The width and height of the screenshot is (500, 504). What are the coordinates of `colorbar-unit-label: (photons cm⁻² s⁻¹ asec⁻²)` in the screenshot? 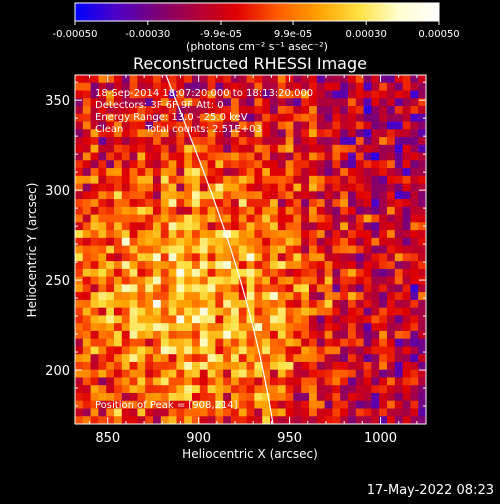 It's located at (257, 46).